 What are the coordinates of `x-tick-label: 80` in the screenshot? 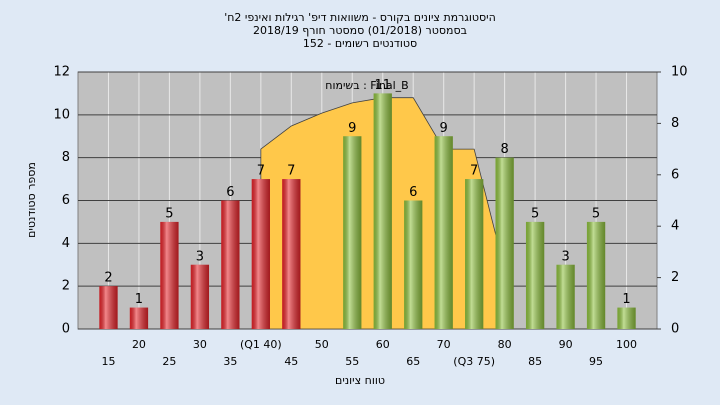 It's located at (505, 344).